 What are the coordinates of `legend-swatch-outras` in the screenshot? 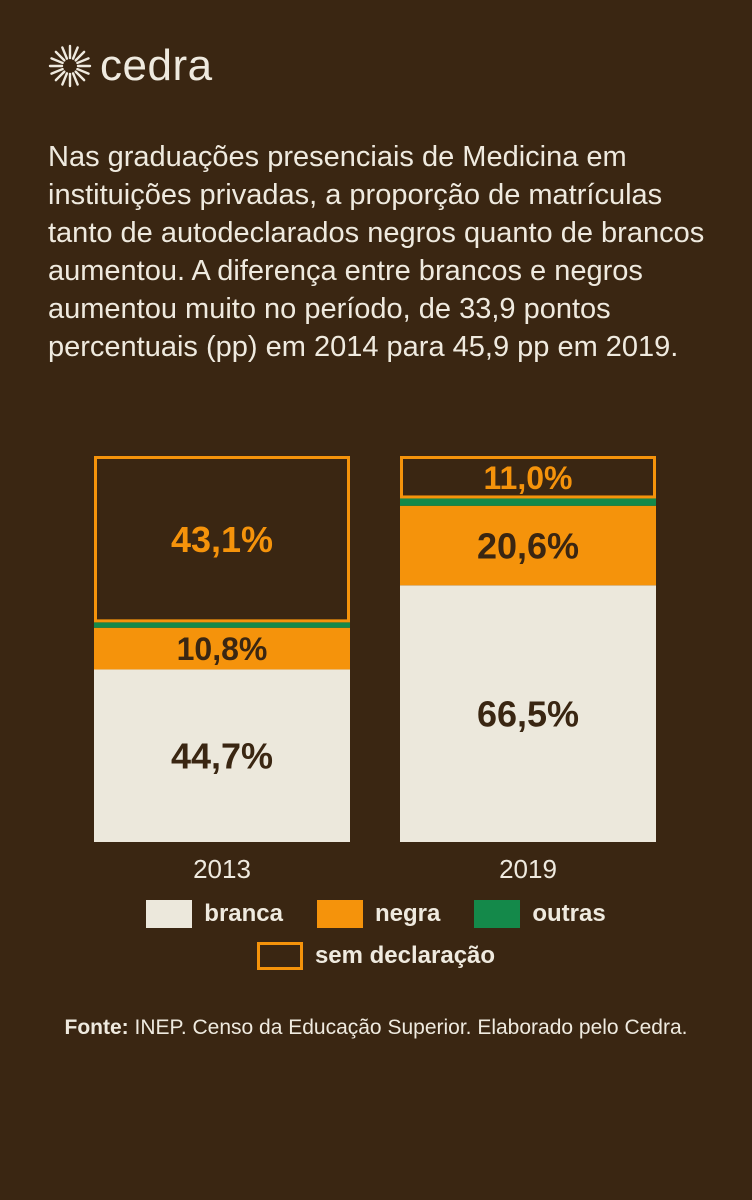 It's located at (497, 914).